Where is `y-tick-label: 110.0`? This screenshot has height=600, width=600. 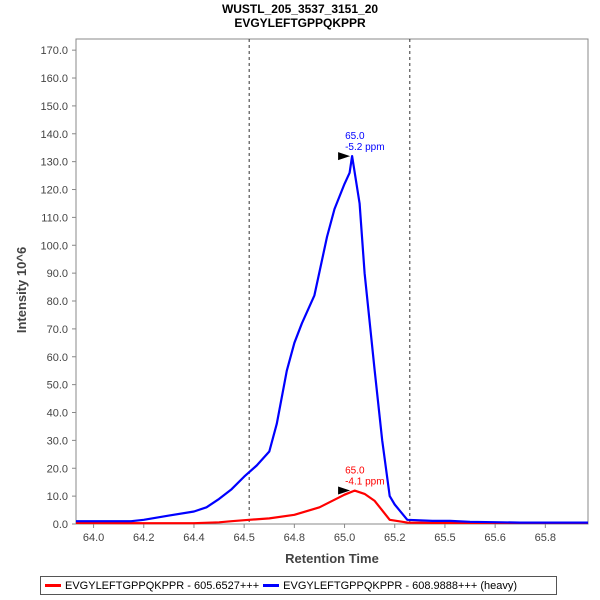
y-tick-label: 110.0 is located at coordinates (54, 218).